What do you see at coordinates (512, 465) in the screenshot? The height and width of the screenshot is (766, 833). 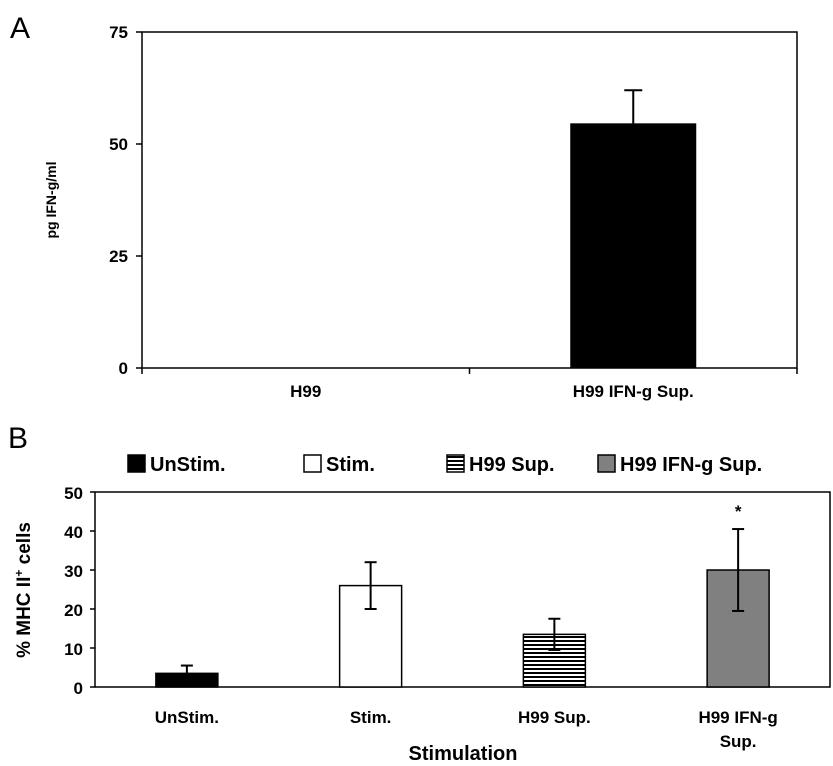 I see `panel-b-legend-label: H99 Sup.` at bounding box center [512, 465].